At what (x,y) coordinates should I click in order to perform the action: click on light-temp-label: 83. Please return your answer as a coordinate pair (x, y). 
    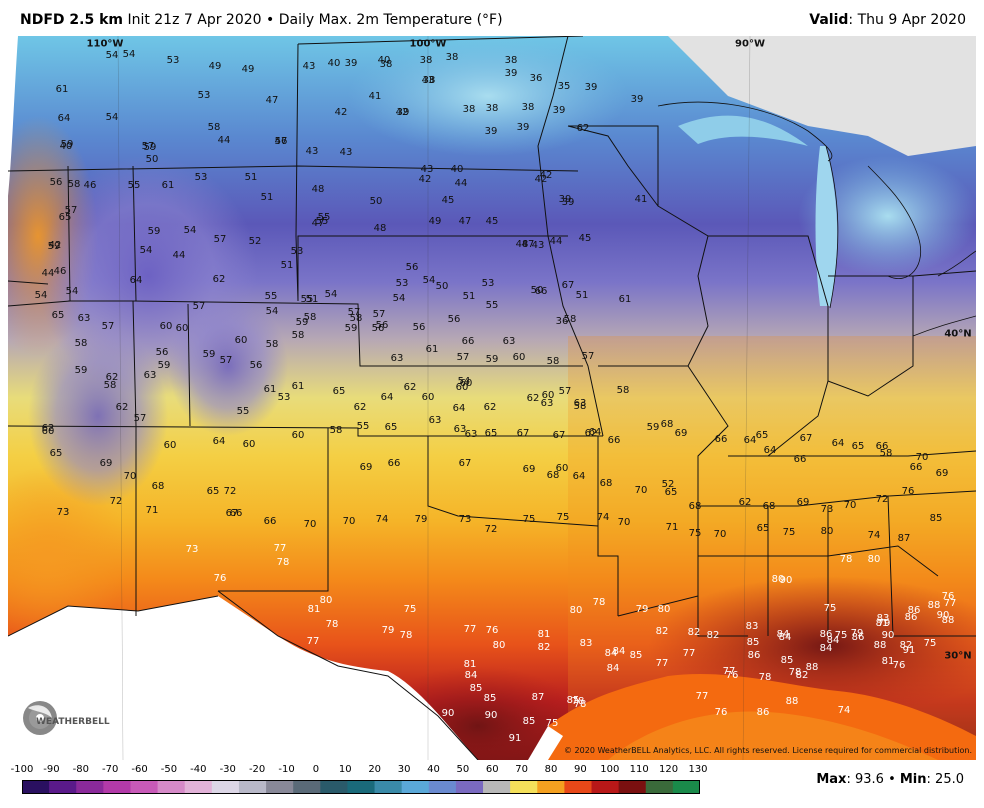
    Looking at the image, I should click on (752, 626).